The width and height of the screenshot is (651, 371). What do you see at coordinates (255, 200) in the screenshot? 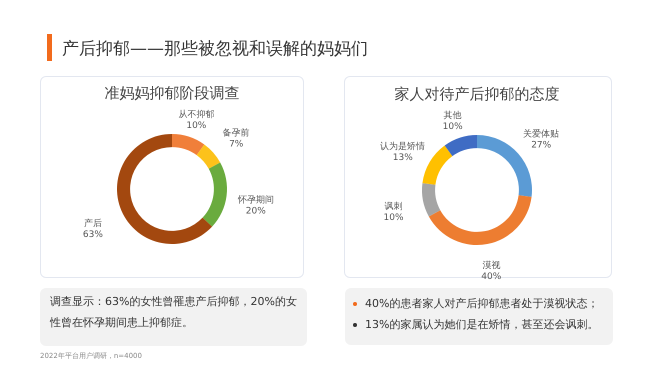
I see `slice-label: 怀孕期间` at bounding box center [255, 200].